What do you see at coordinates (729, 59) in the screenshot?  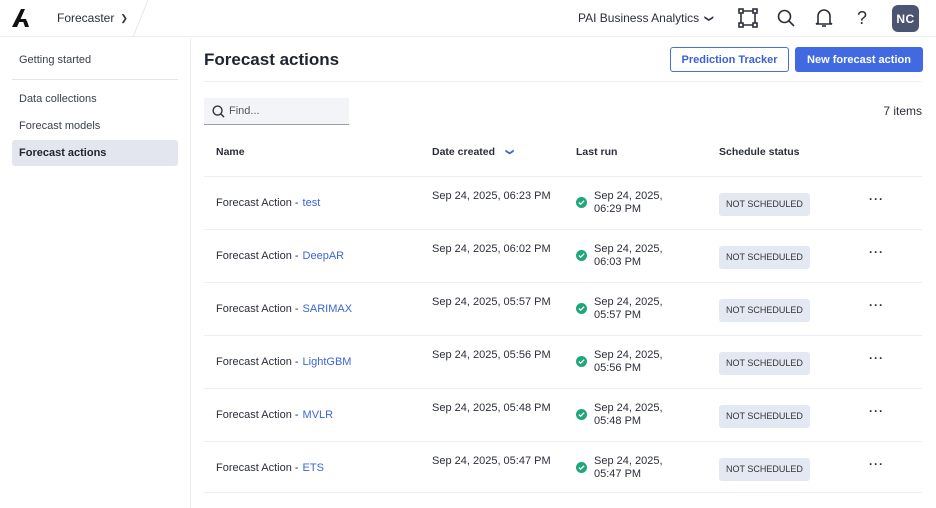 I see `prediction-tracker-button: Prediction Tracker` at bounding box center [729, 59].